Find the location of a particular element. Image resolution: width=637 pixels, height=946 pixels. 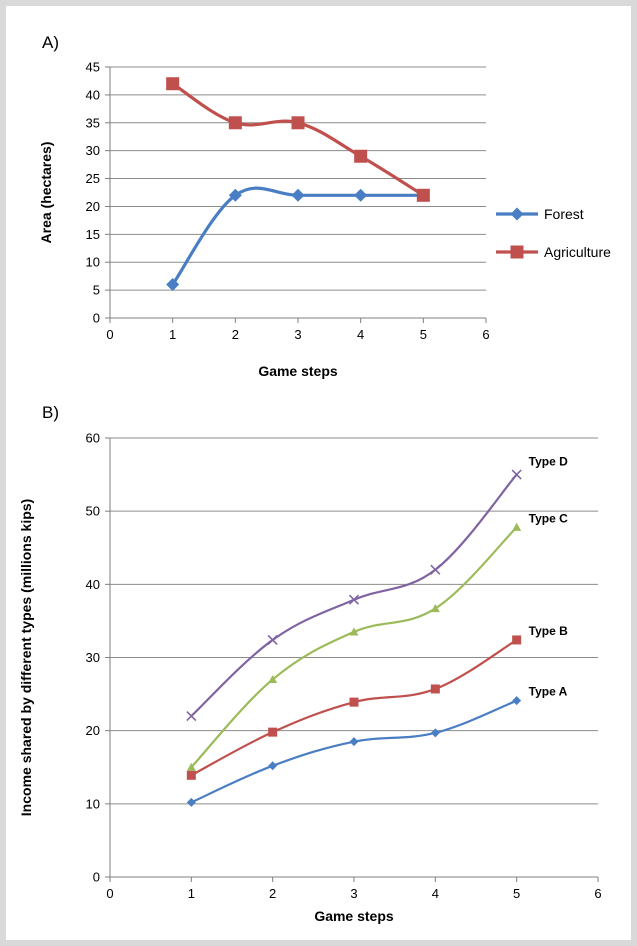

y-tick-label: 60 is located at coordinates (93, 438).